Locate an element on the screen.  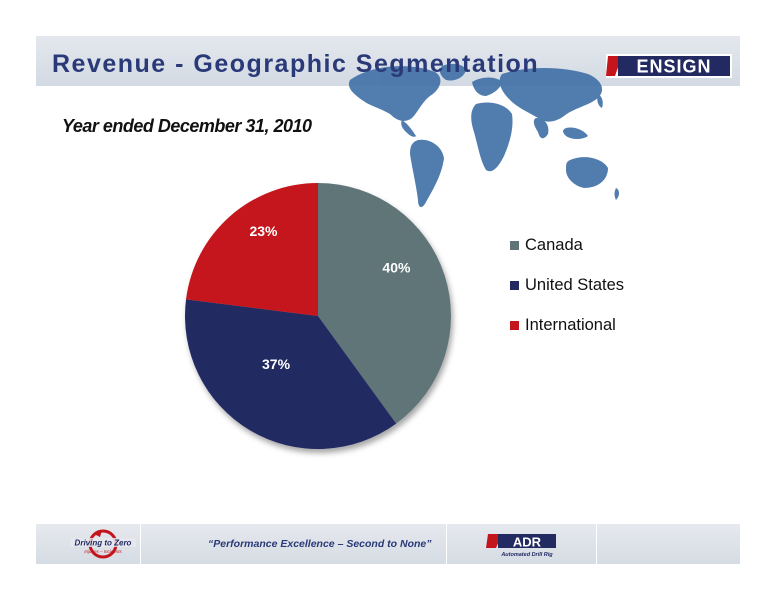
legend-item-canada: Canada is located at coordinates (567, 245).